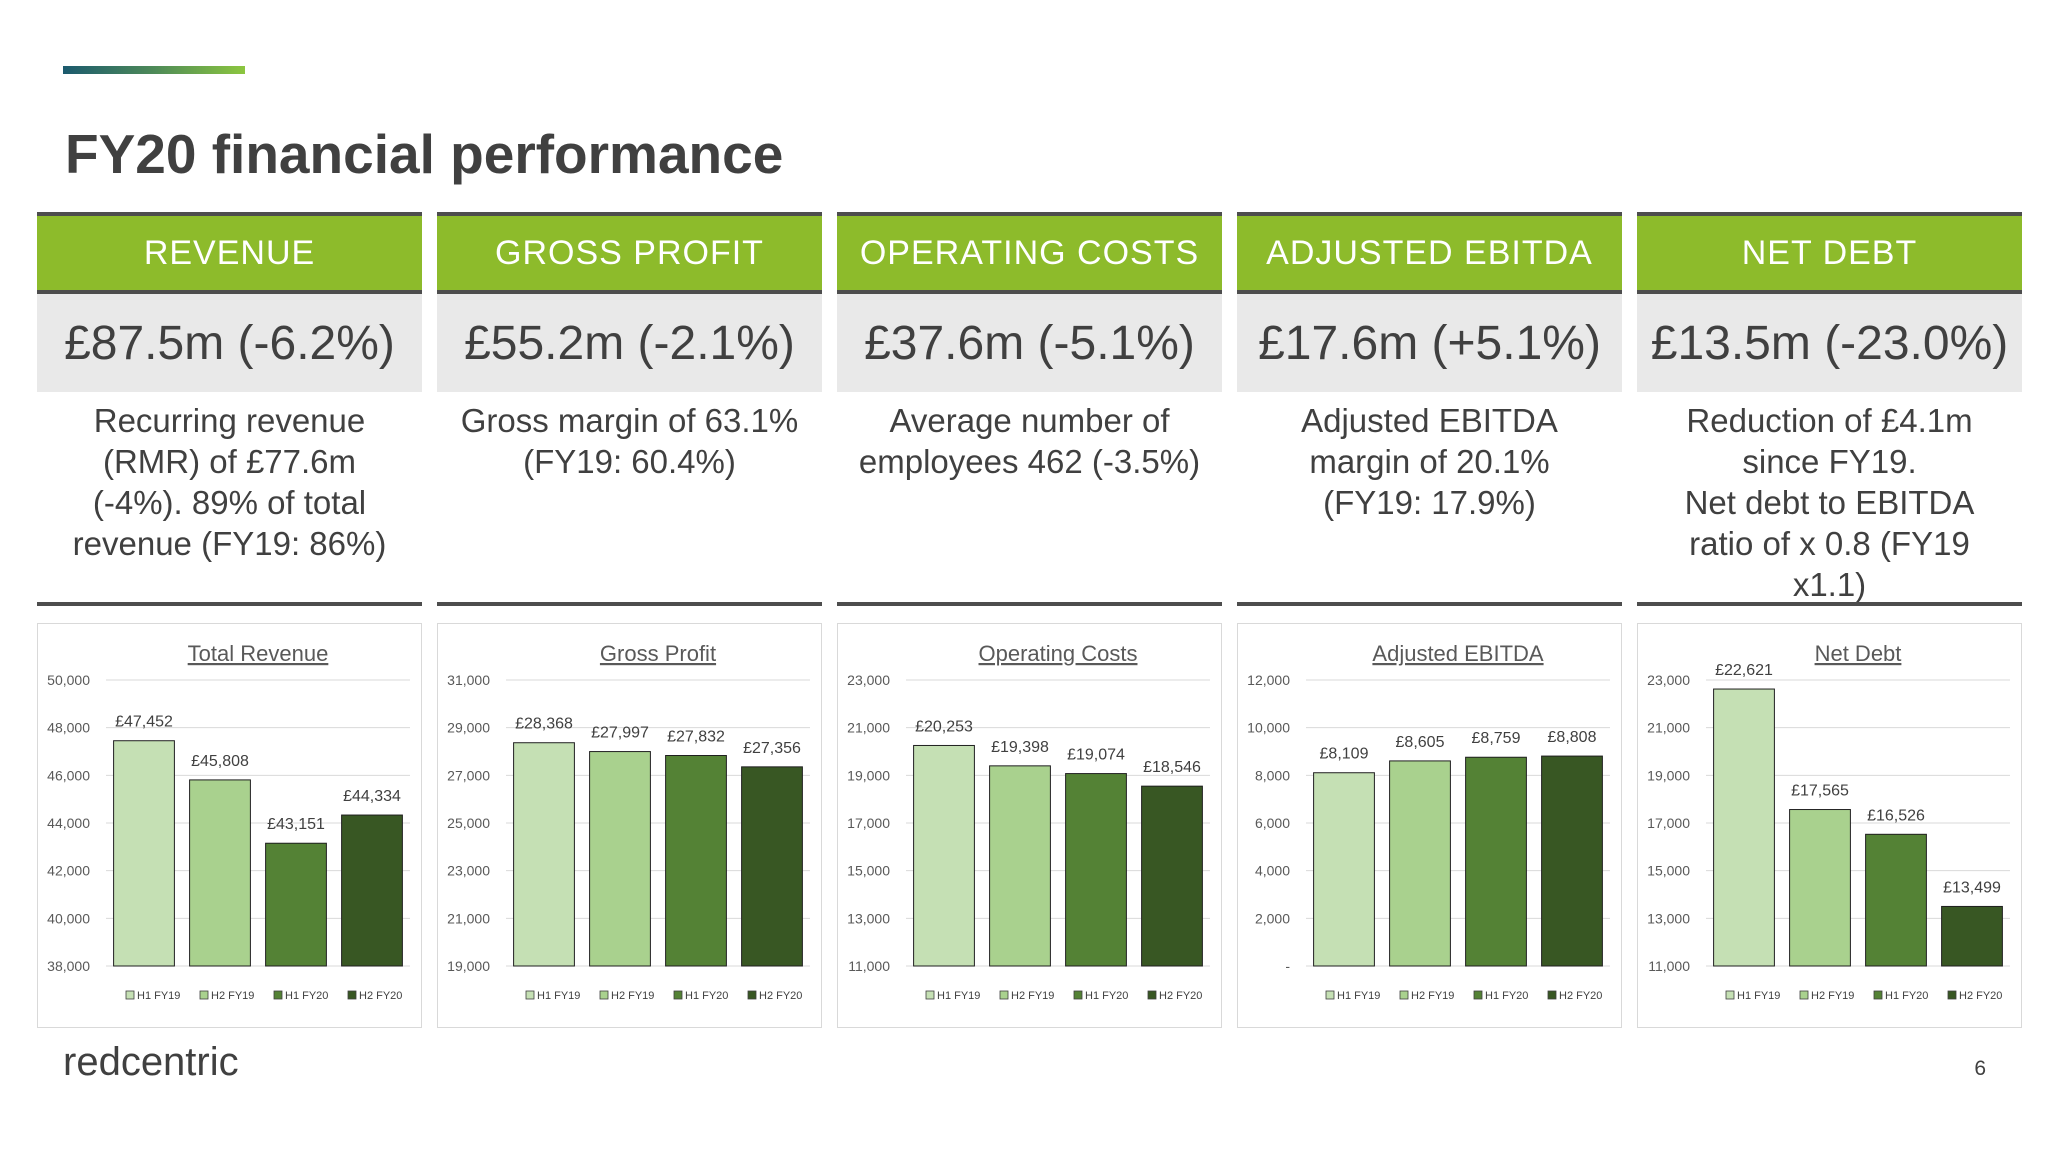  I want to click on data-label: £8,605, so click(1420, 742).